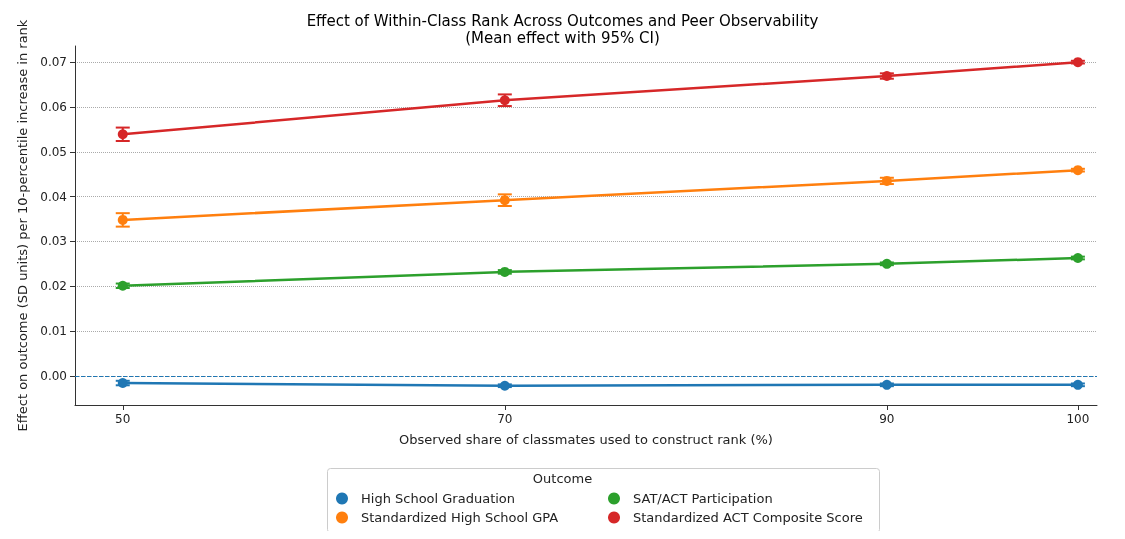  I want to click on chart-subtitle: (Mean effect with 95% CI), so click(562, 37).